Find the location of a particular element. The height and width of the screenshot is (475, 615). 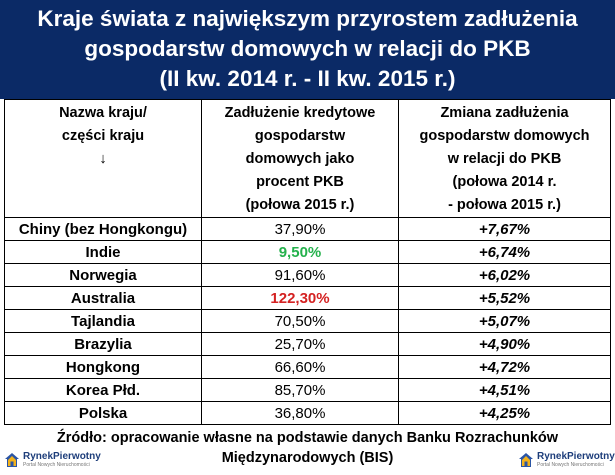

table-row: Korea Płd. 85,70% +4,51% is located at coordinates (307, 390).